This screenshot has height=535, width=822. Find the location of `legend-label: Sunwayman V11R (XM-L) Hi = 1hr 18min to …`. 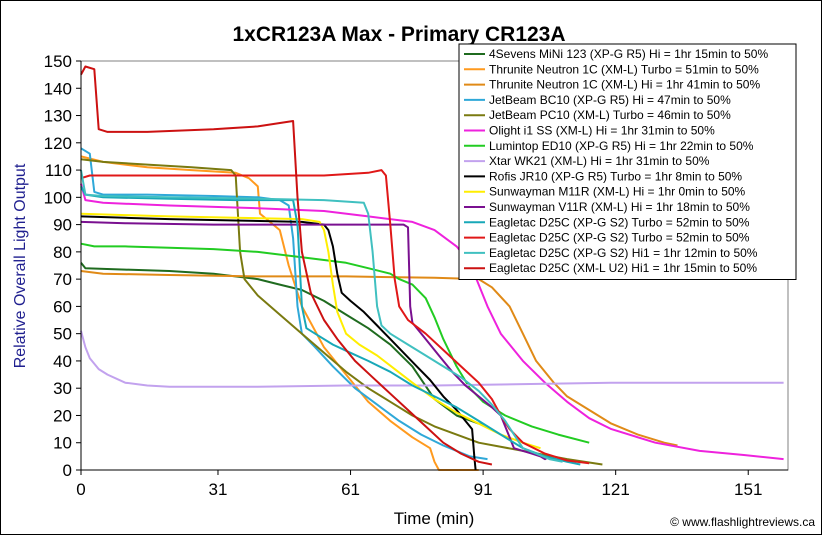

legend-label: Sunwayman V11R (XM-L) Hi = 1hr 18min to … is located at coordinates (619, 207).